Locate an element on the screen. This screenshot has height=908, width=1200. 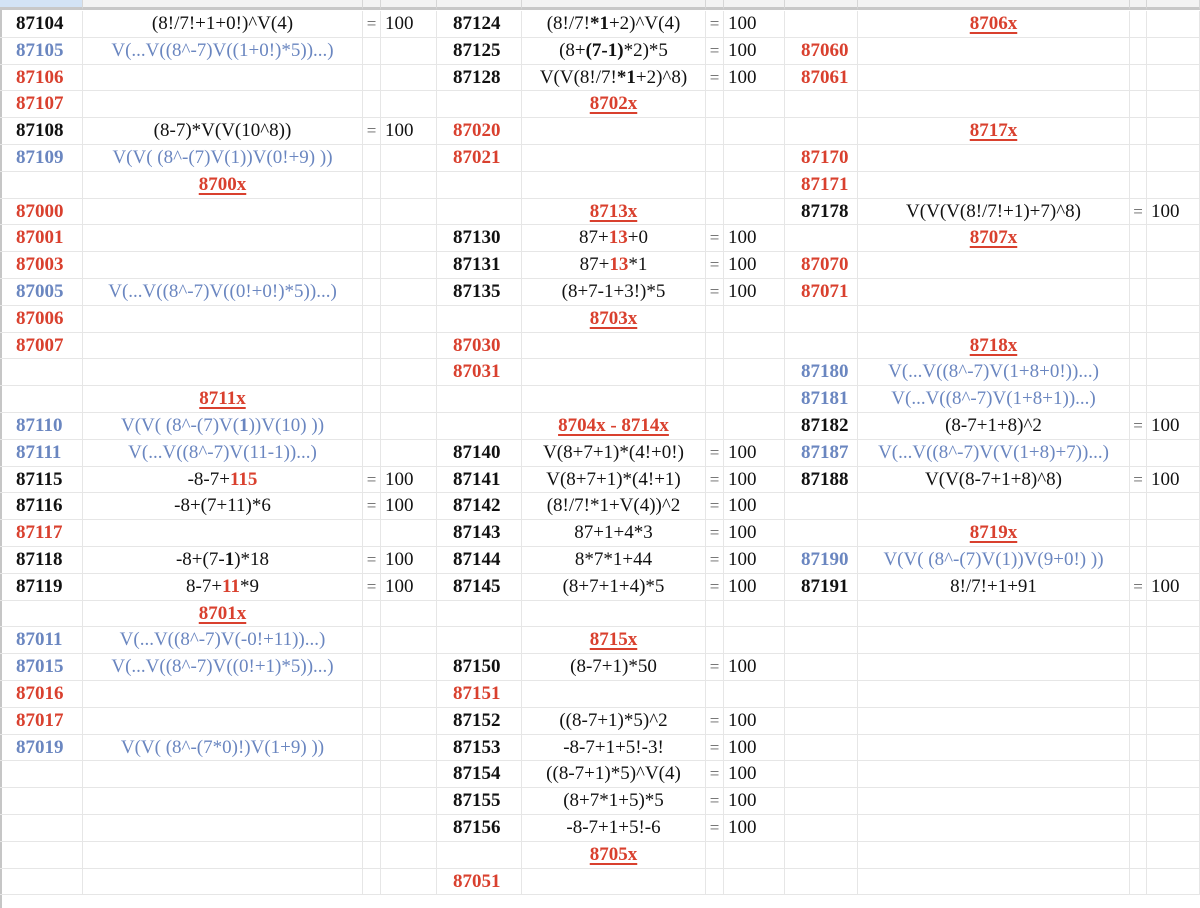
expression-cell: V(V( (8^-(7)V(1))V(9+0!) )) is located at coordinates (994, 560).